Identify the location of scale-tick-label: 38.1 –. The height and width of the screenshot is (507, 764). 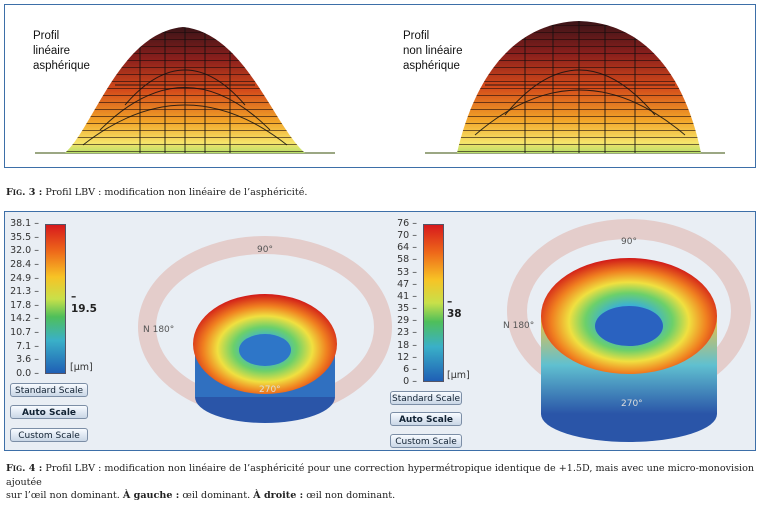
(24, 223).